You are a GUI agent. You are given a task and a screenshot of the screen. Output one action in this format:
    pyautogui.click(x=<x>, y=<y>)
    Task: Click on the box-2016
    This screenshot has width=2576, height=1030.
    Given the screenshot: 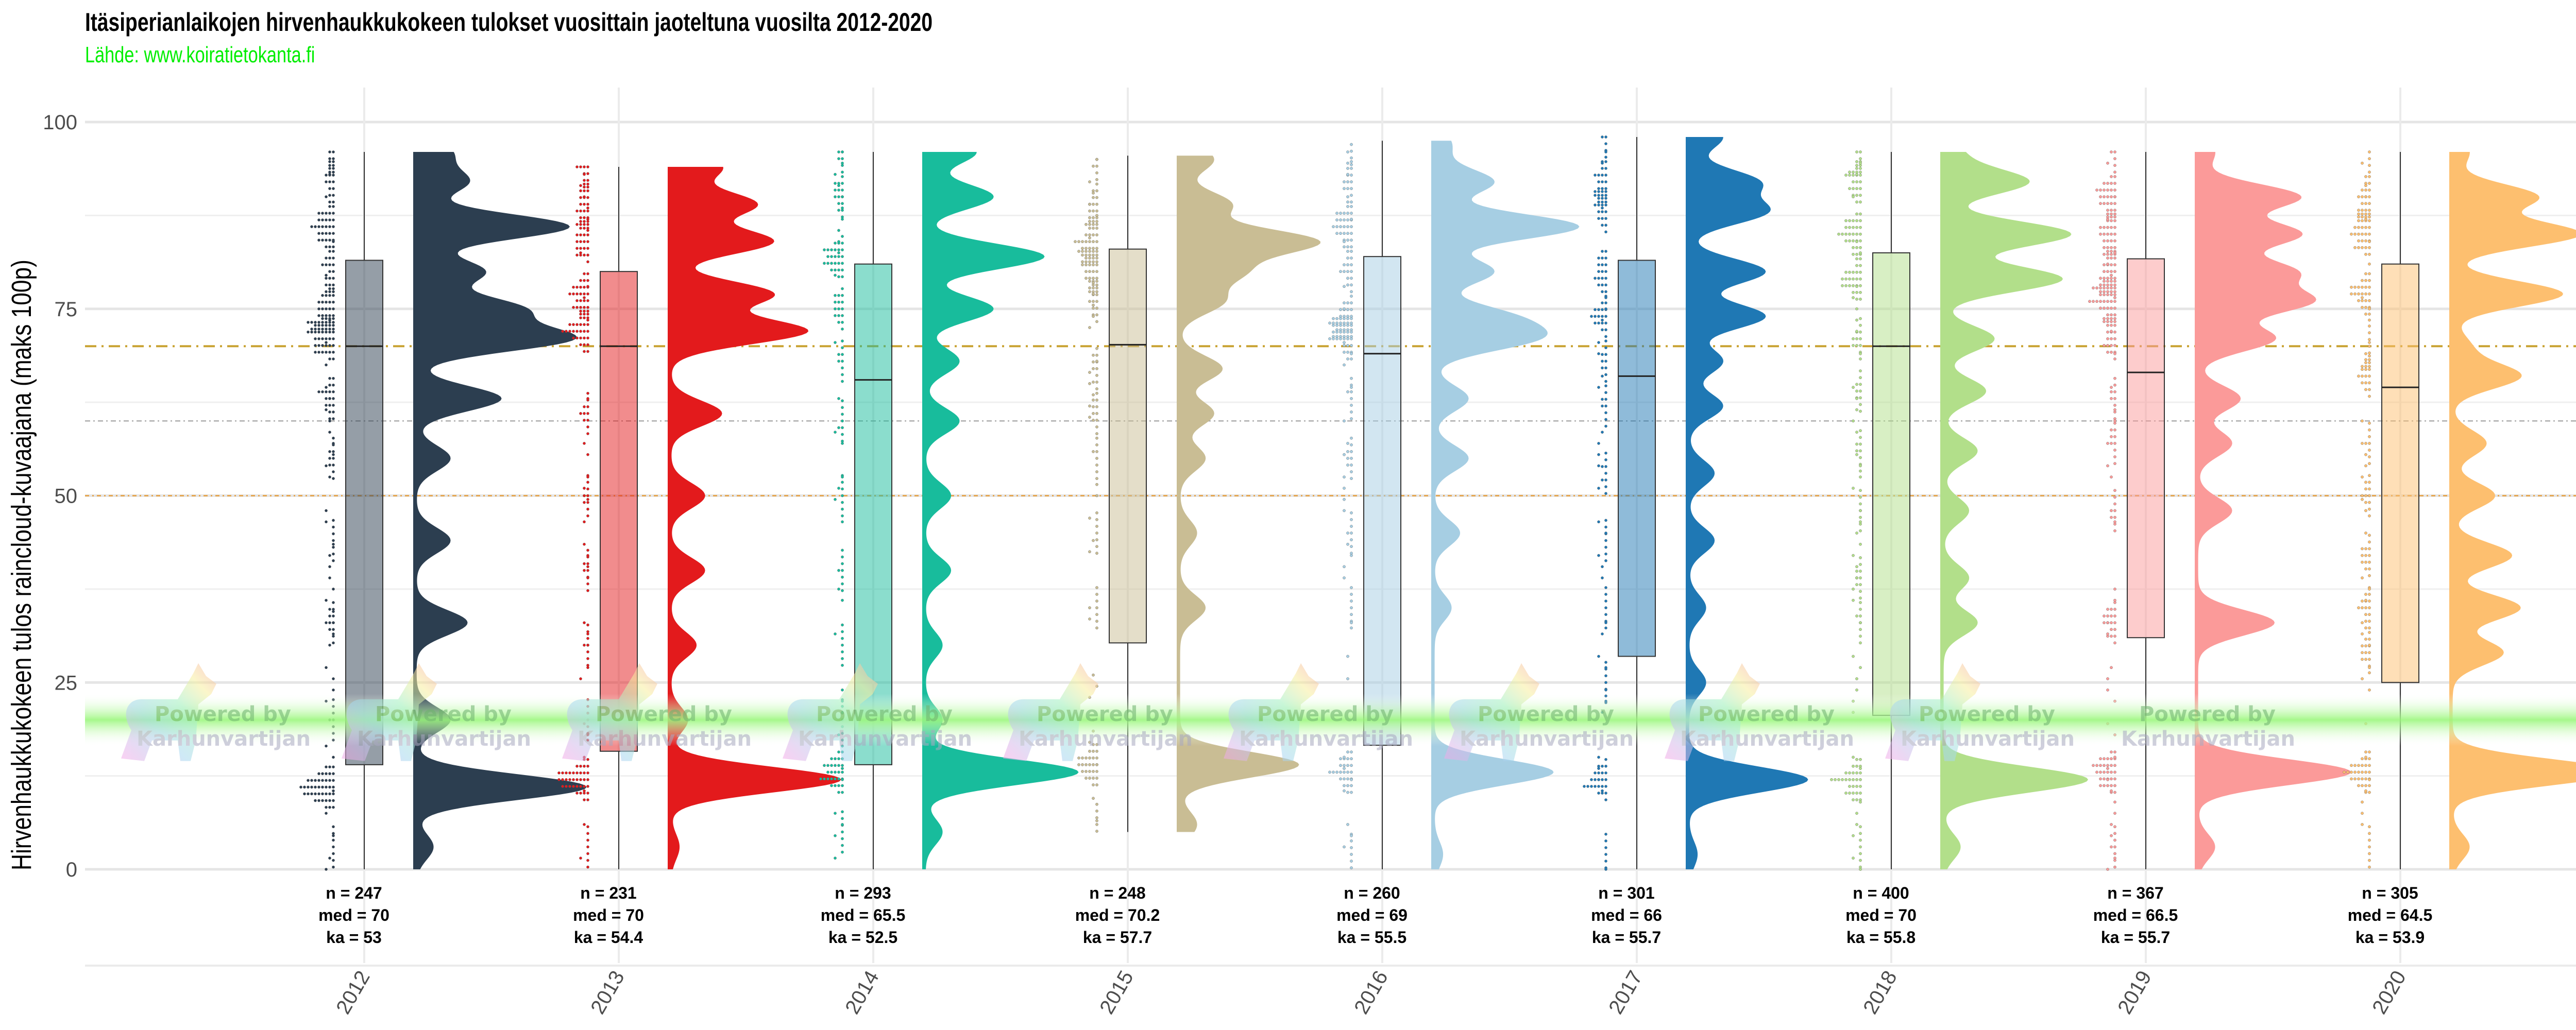 What is the action you would take?
    pyautogui.click(x=1382, y=501)
    